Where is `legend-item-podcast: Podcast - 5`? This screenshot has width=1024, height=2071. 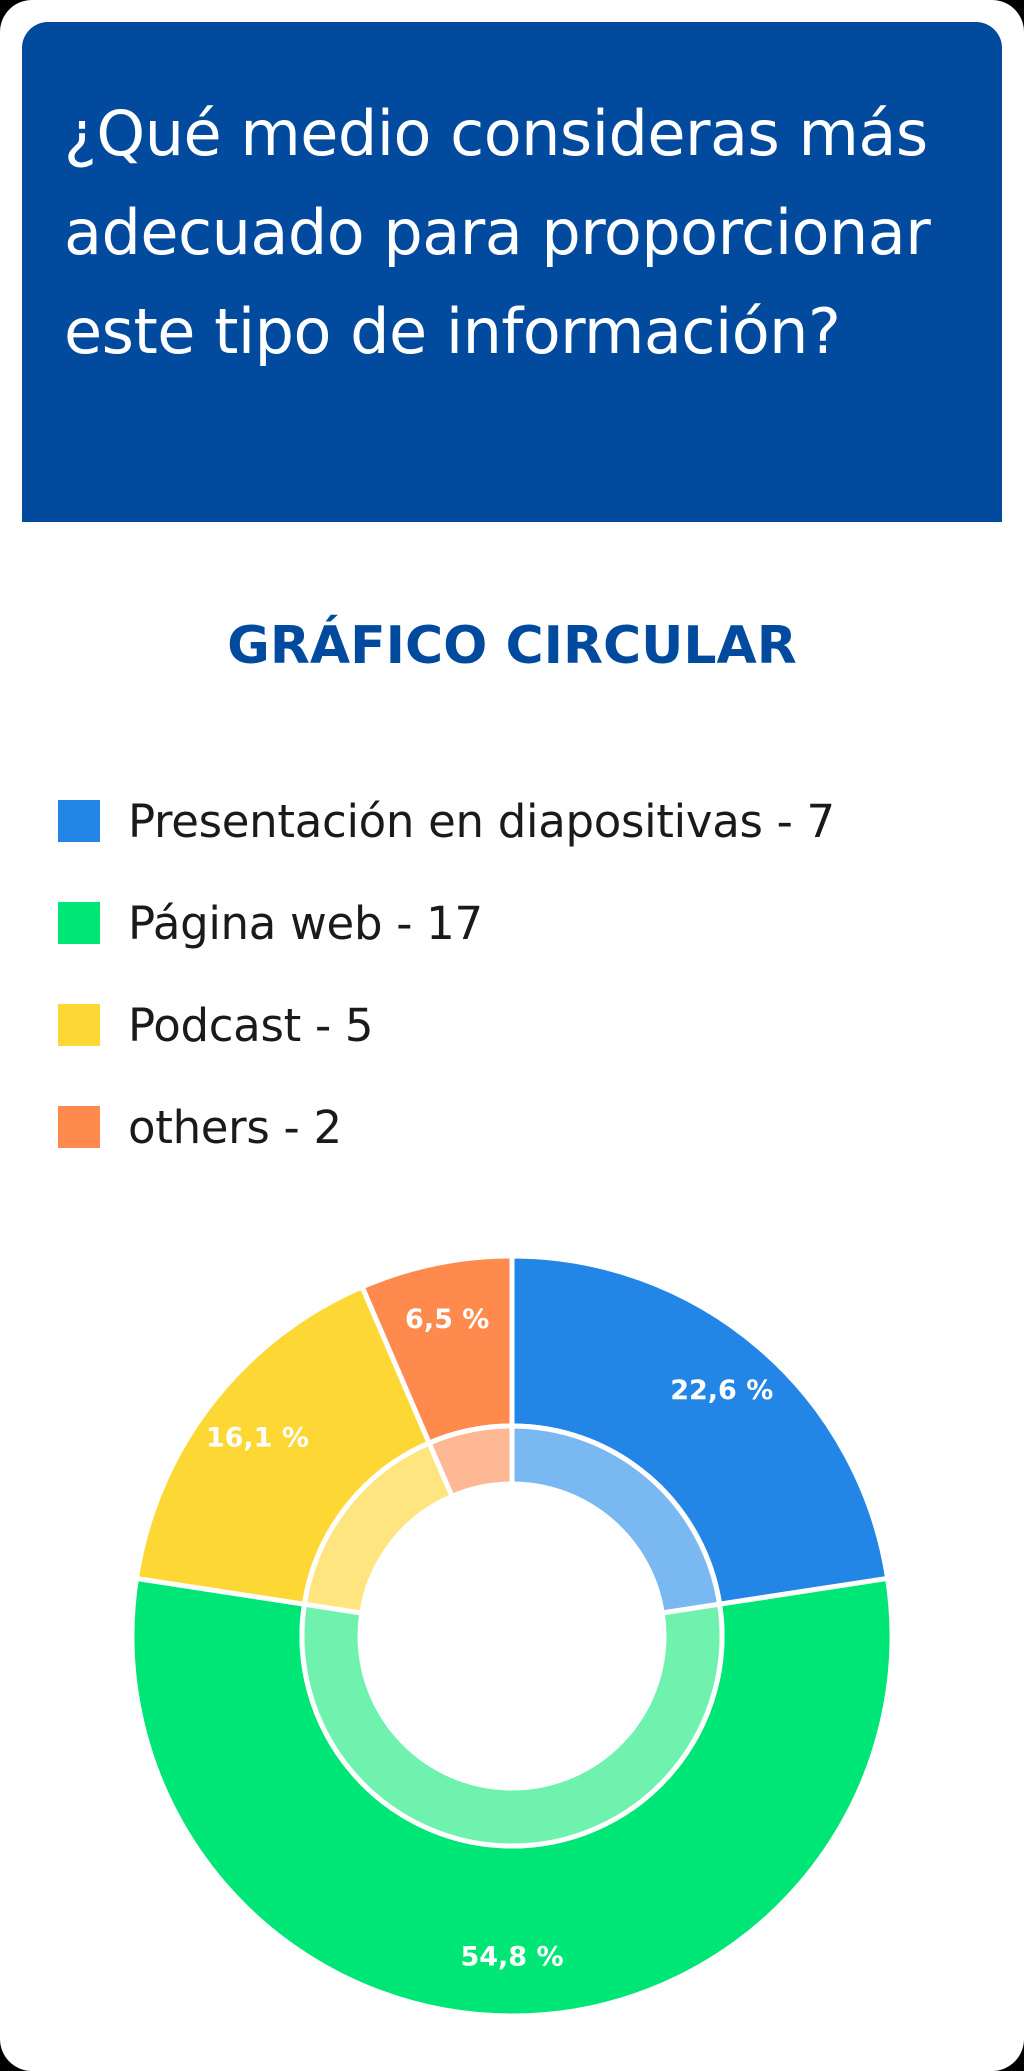
legend-item-podcast: Podcast - 5 is located at coordinates (446, 1025).